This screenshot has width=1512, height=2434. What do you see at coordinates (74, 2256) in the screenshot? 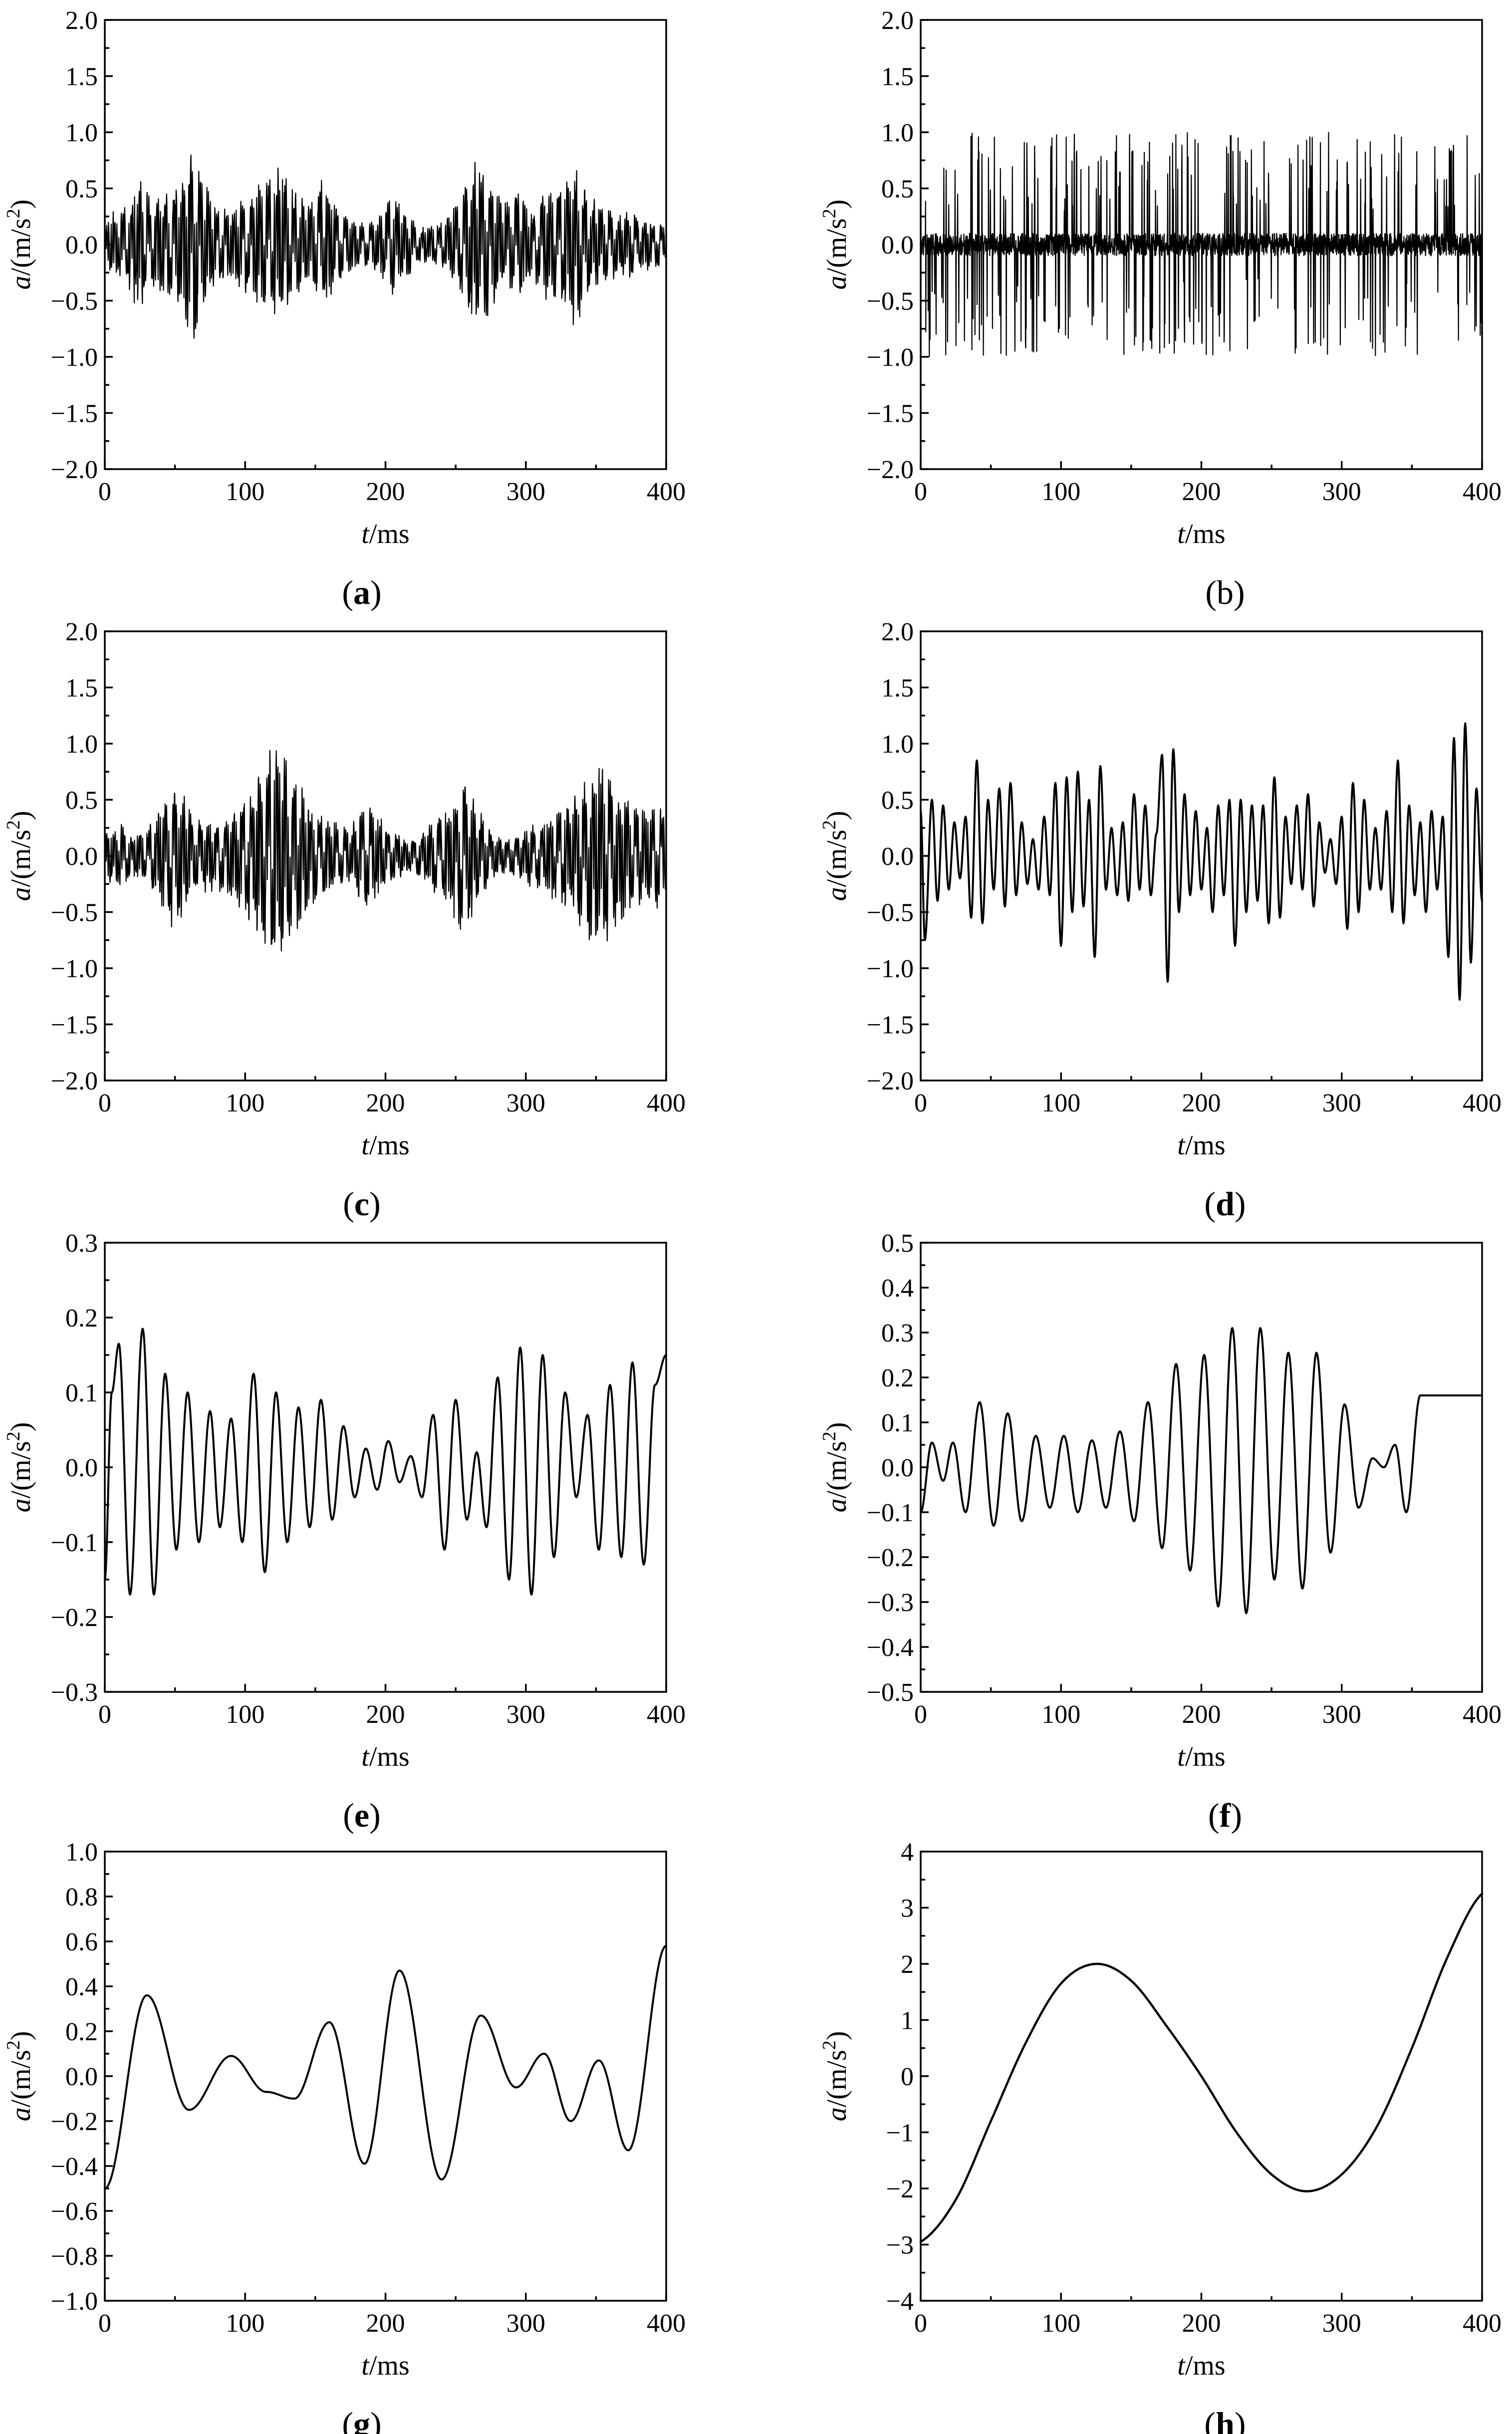
I see `y-tick-label: −0.8` at bounding box center [74, 2256].